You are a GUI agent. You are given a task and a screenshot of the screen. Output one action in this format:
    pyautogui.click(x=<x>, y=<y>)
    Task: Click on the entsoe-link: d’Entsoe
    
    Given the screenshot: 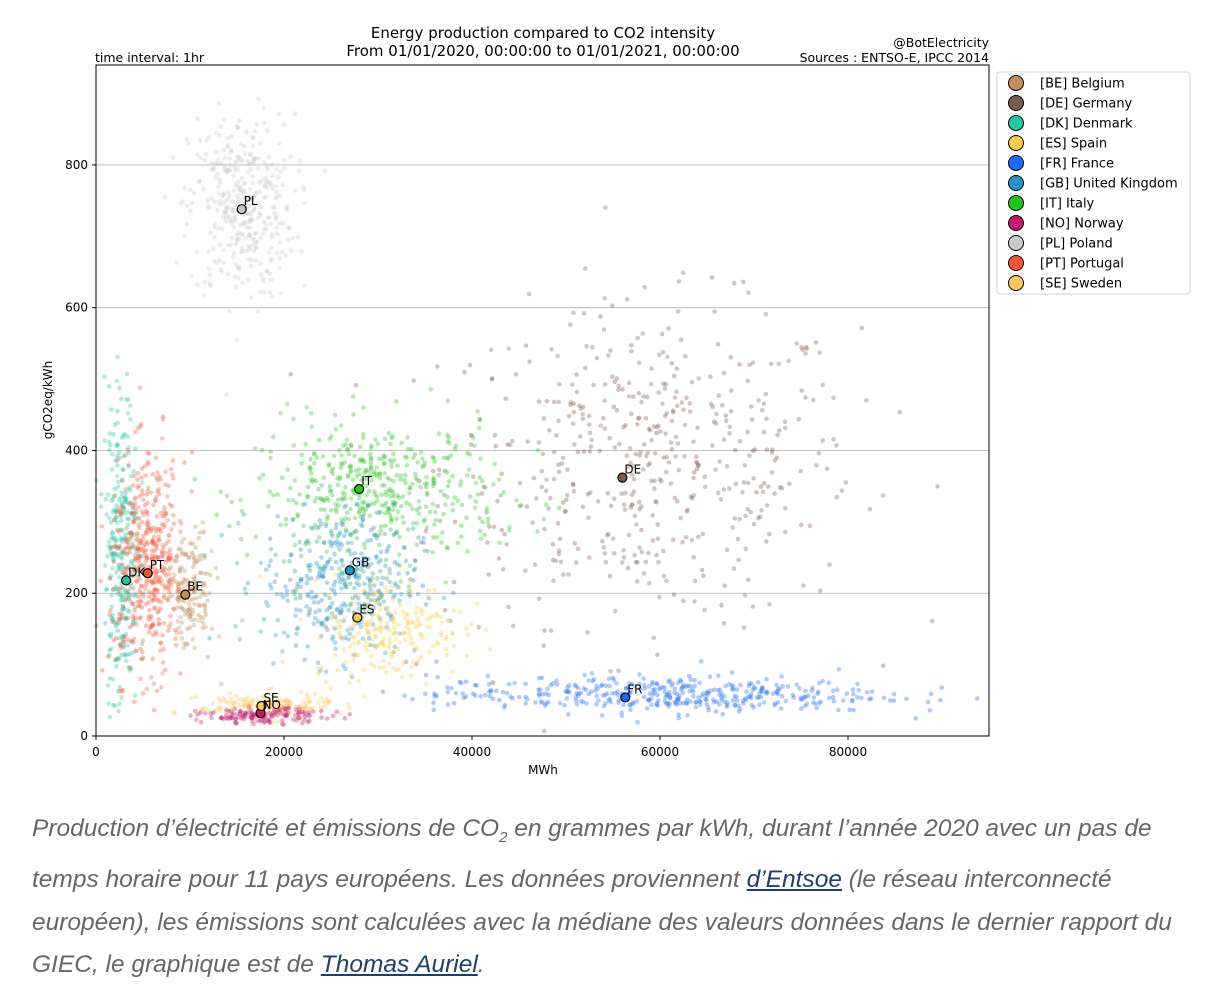 What is the action you would take?
    pyautogui.click(x=794, y=880)
    